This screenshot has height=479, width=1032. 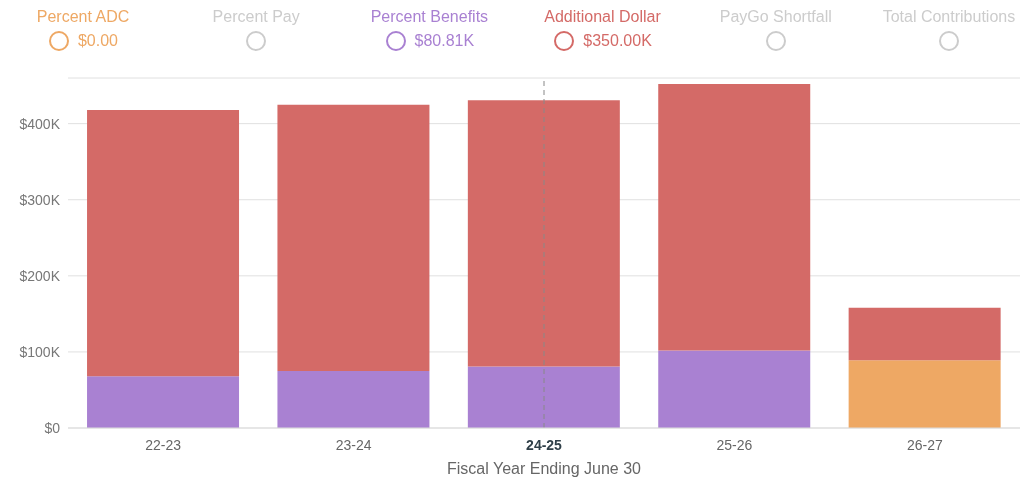 What do you see at coordinates (40, 123) in the screenshot?
I see `y-tick-label: $400K` at bounding box center [40, 123].